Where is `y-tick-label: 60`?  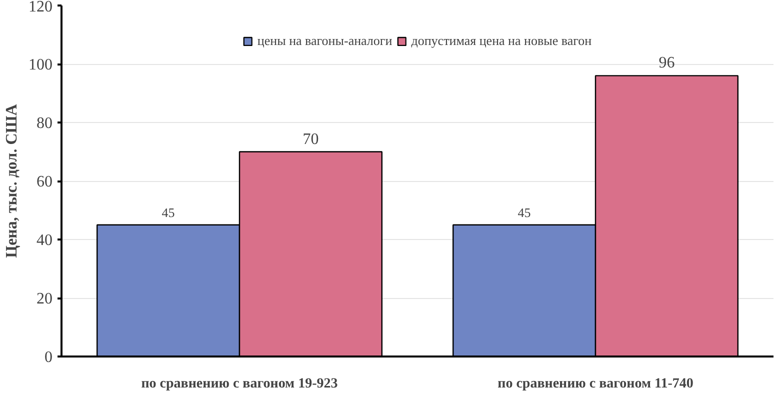
y-tick-label: 60 is located at coordinates (44, 182).